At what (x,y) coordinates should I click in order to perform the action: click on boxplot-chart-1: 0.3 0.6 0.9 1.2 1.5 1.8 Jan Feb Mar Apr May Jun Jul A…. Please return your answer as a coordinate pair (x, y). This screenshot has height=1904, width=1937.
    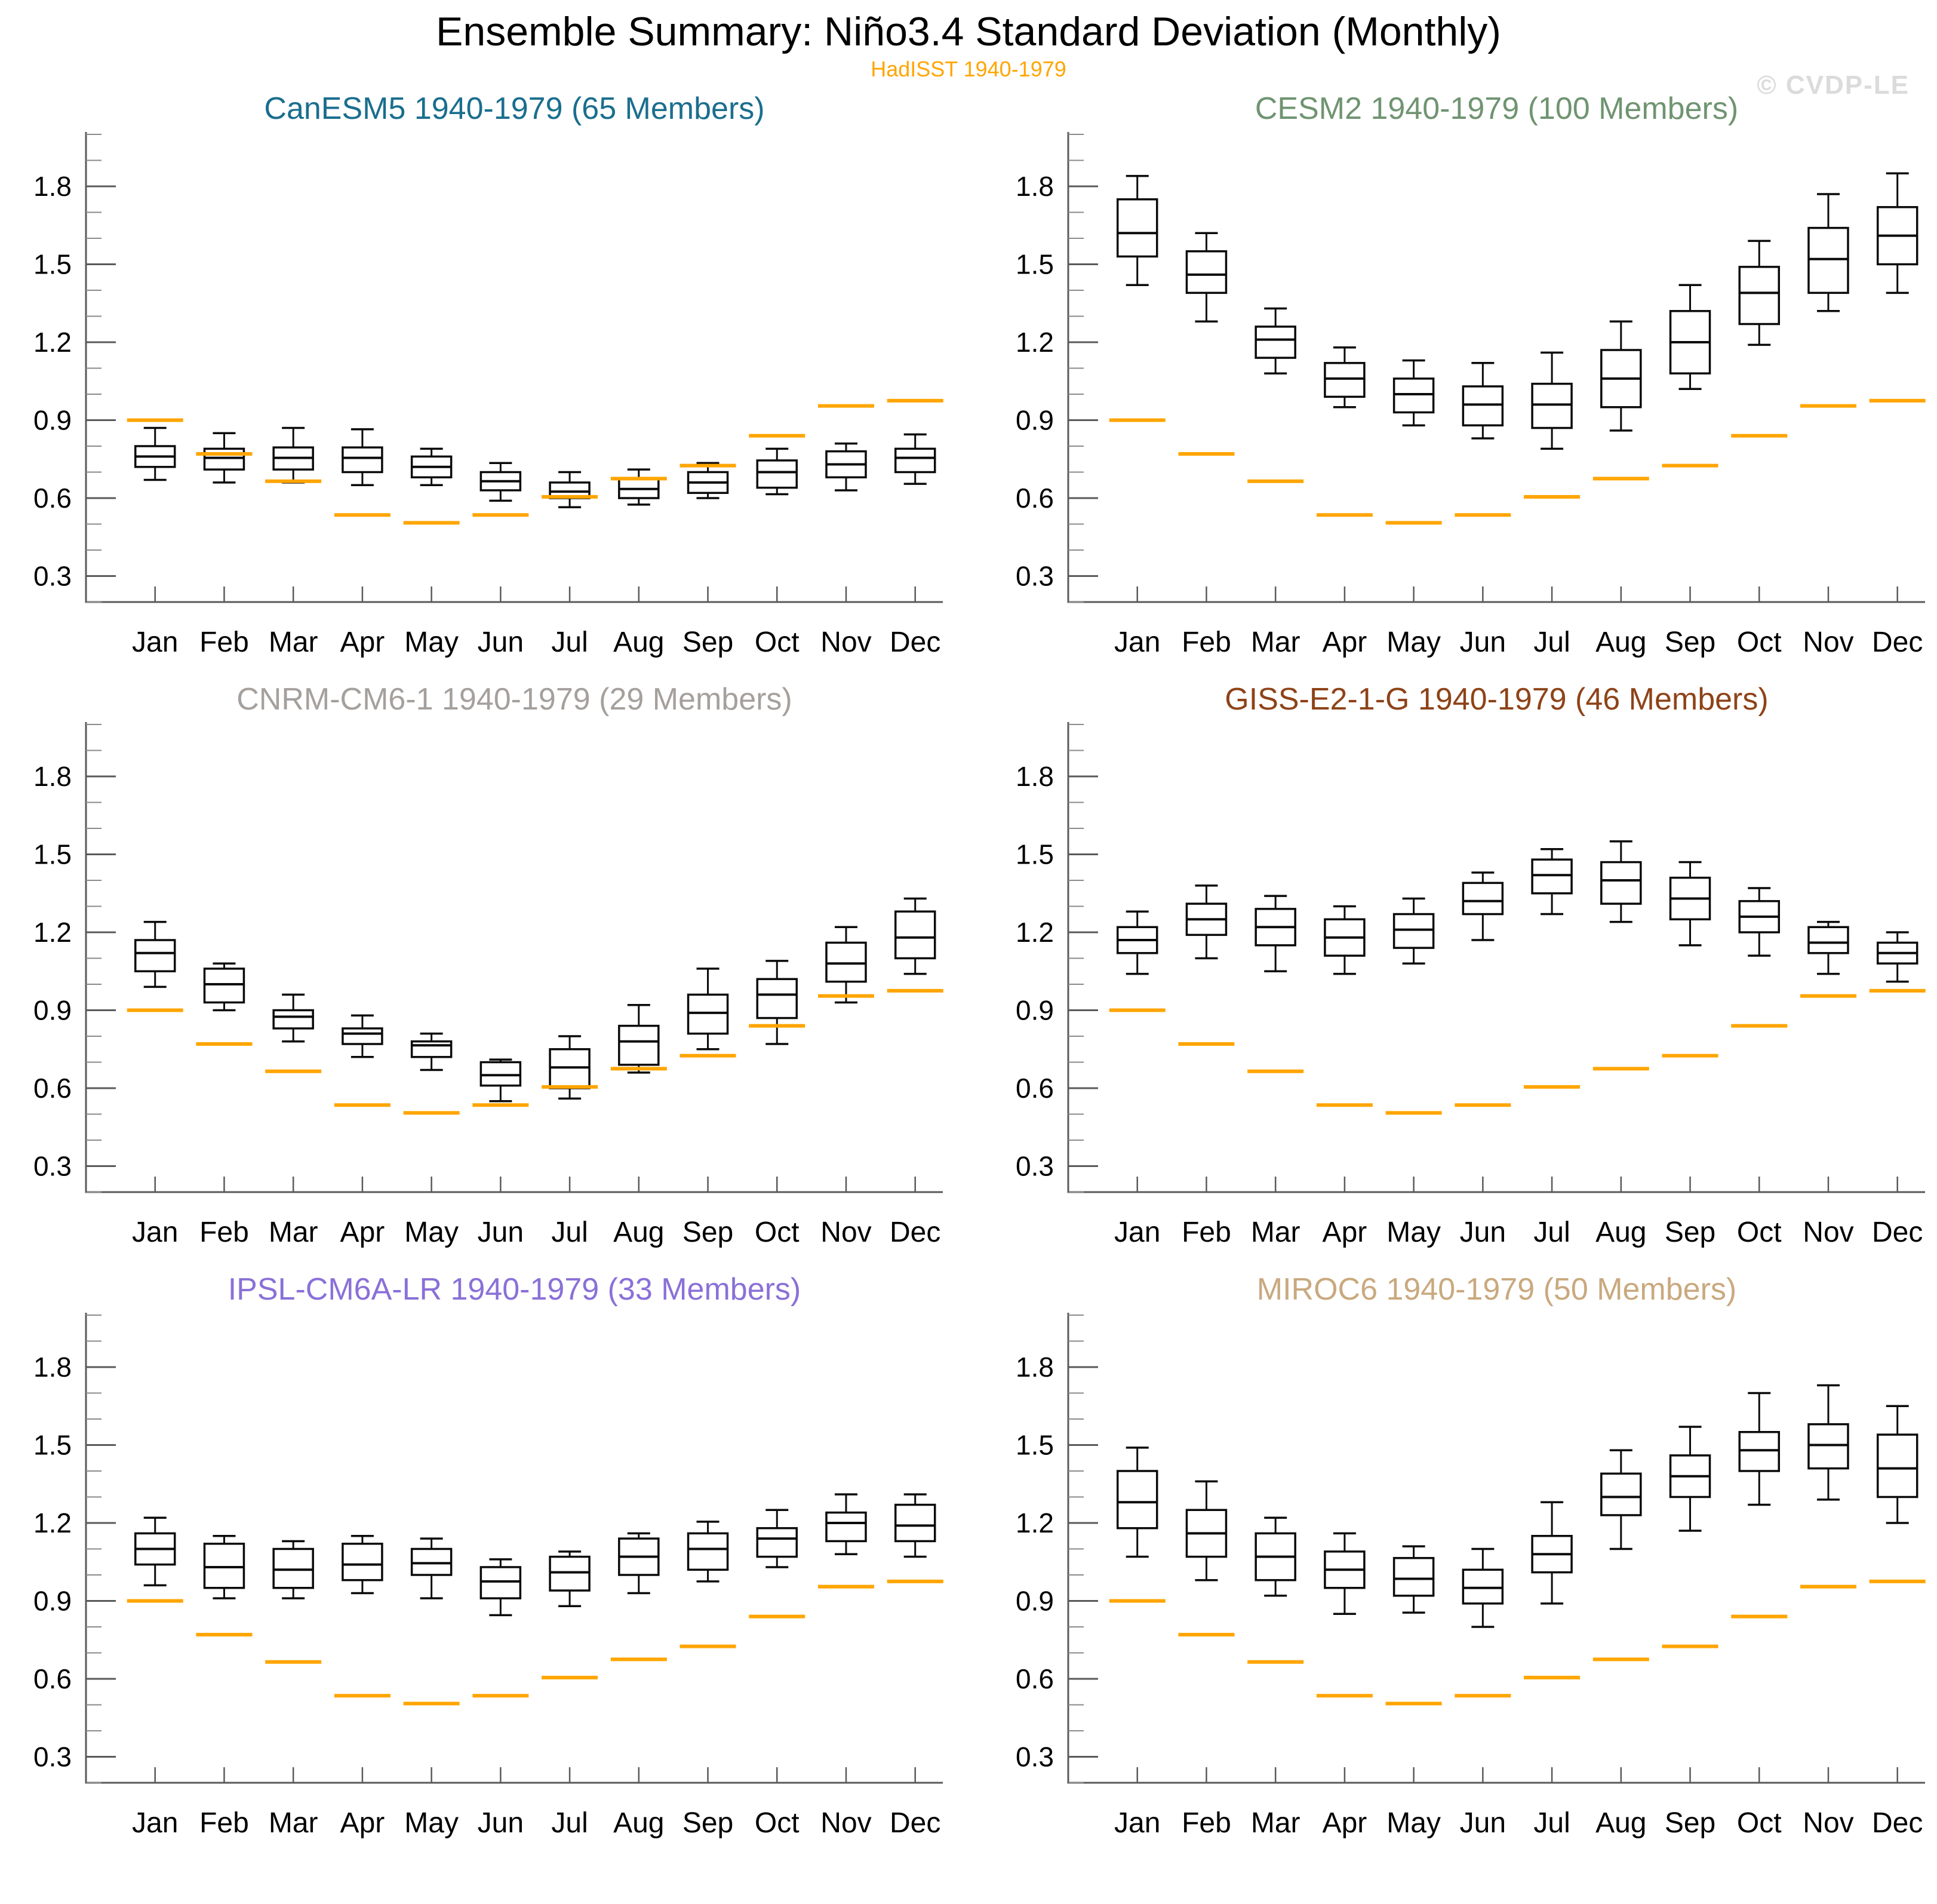
    Looking at the image, I should click on (488, 395).